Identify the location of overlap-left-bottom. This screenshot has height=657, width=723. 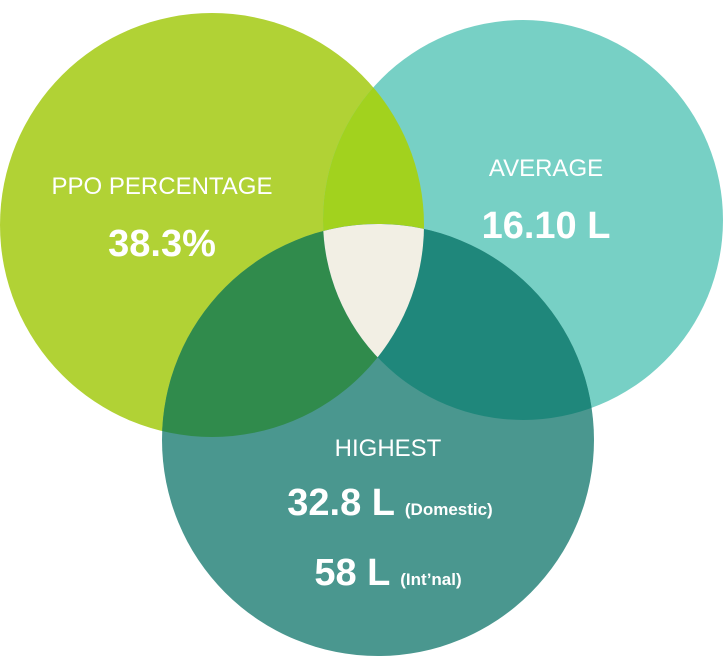
(293, 330).